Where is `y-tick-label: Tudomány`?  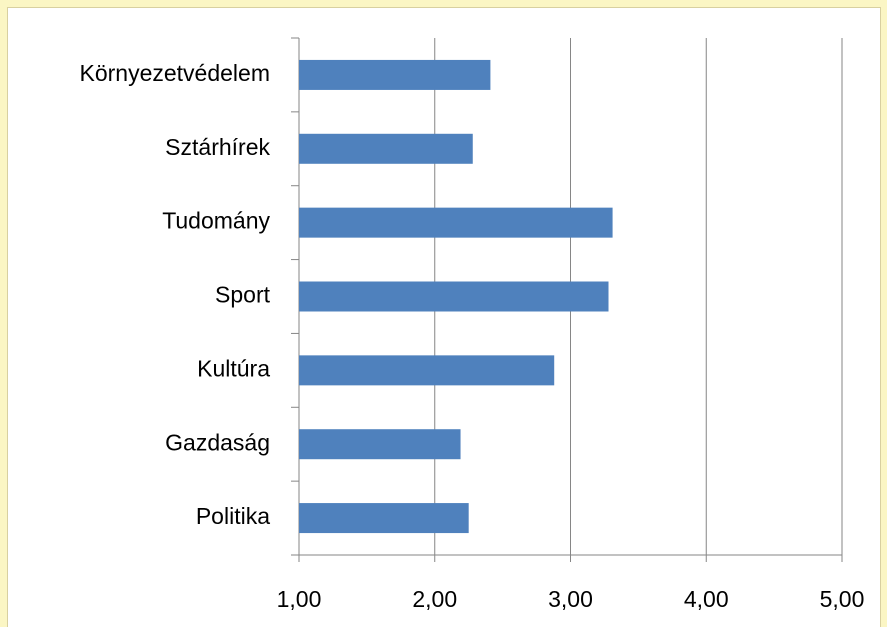
y-tick-label: Tudomány is located at coordinates (216, 221).